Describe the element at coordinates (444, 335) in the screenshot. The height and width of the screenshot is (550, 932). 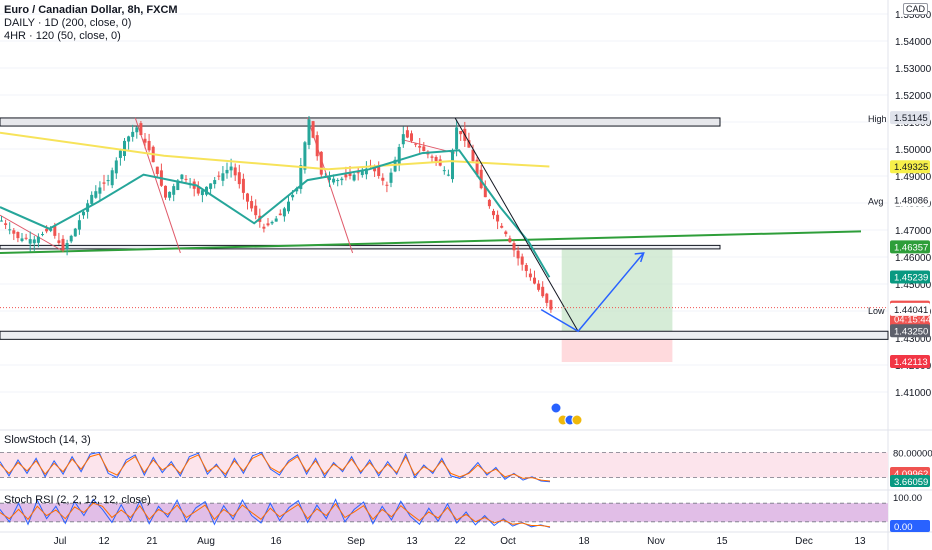
I see `zone-demand` at that location.